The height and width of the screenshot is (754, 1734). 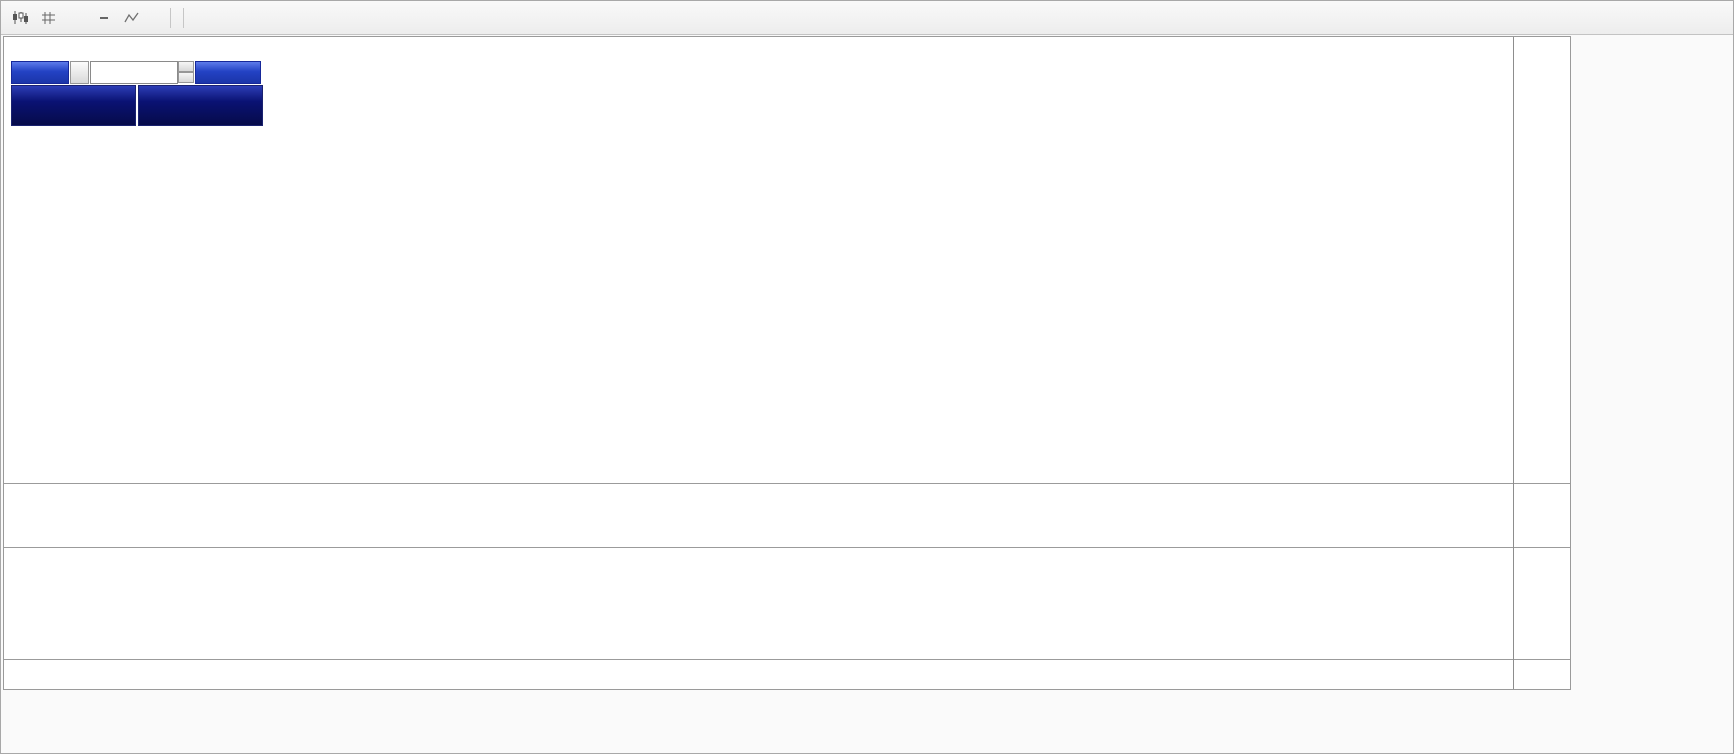 What do you see at coordinates (1513, 363) in the screenshot?
I see `price-axis-border` at bounding box center [1513, 363].